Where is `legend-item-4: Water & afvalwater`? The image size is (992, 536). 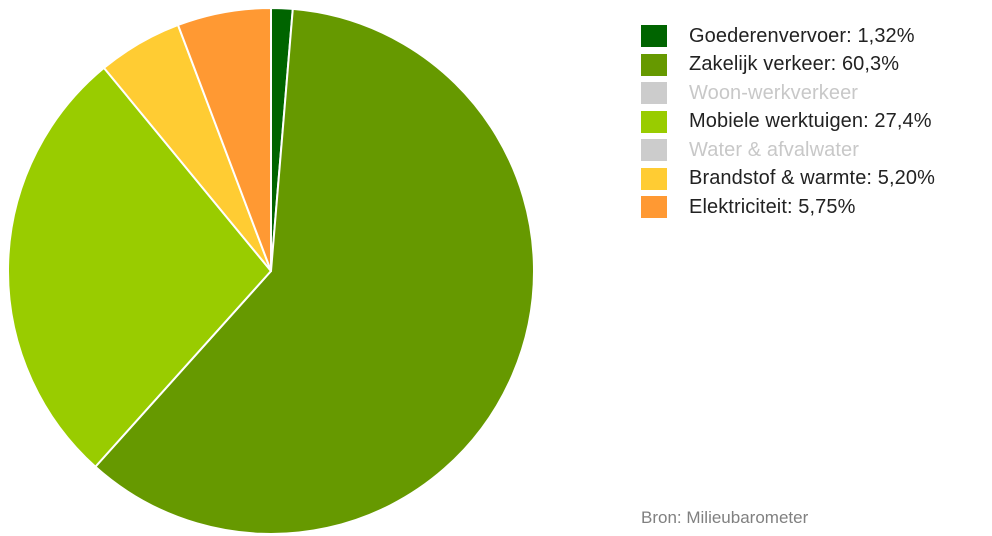 legend-item-4: Water & afvalwater is located at coordinates (788, 150).